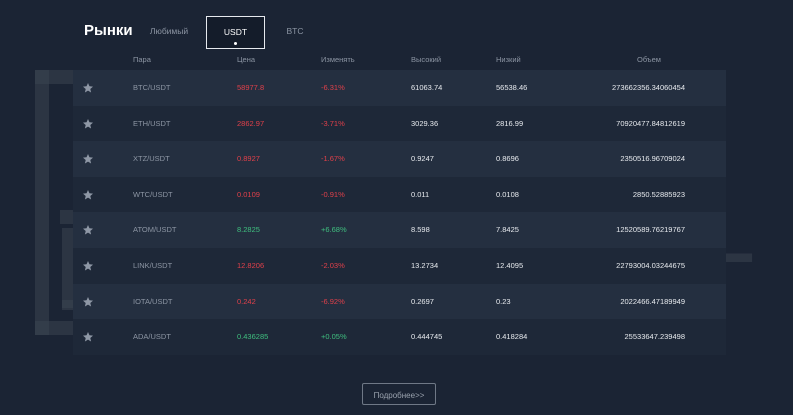 Image resolution: width=793 pixels, height=415 pixels. Describe the element at coordinates (399, 394) in the screenshot. I see `more-button: Подробнее>>` at that location.